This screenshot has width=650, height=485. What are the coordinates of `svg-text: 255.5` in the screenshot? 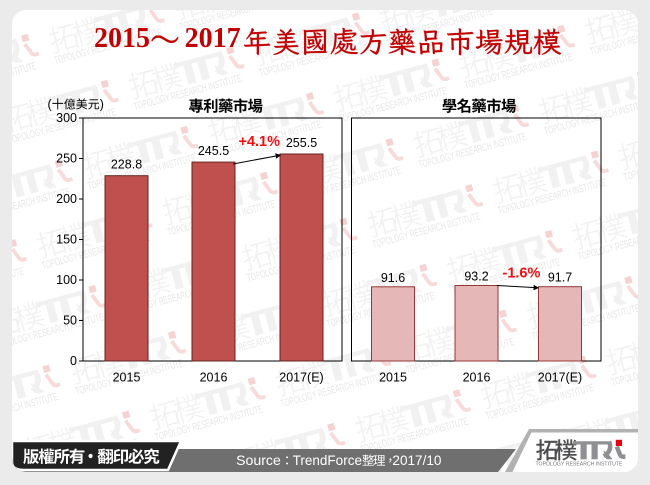 It's located at (301, 143).